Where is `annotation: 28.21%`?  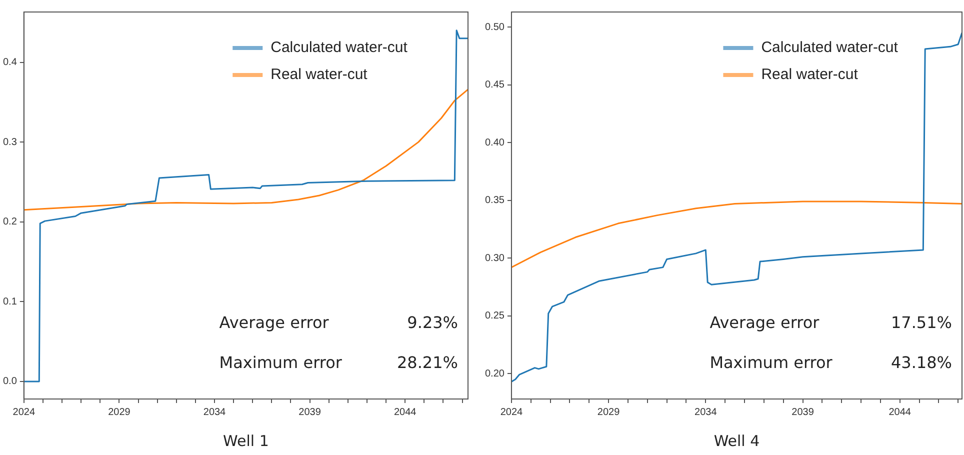 annotation: 28.21% is located at coordinates (427, 362).